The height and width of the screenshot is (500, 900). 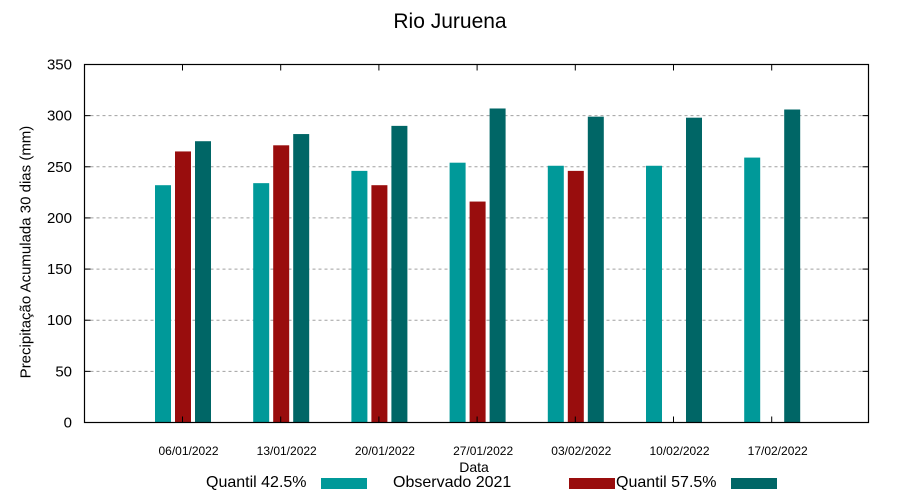 What do you see at coordinates (59, 116) in the screenshot?
I see `y-tick-label: 300` at bounding box center [59, 116].